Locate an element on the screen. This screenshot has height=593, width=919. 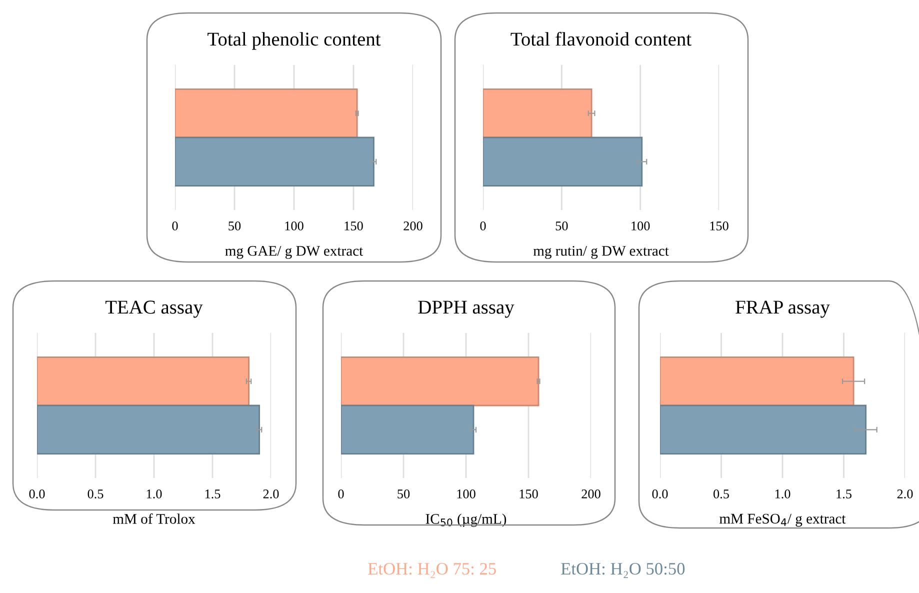
chart-title: Total flavonoid content is located at coordinates (601, 39).